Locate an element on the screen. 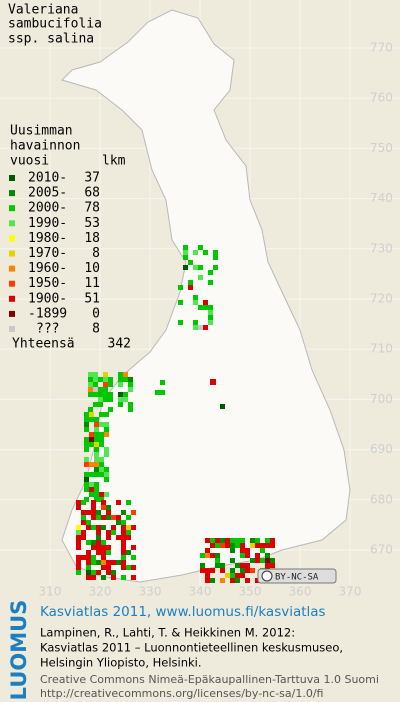  legend-label: 2005- is located at coordinates (47, 193).